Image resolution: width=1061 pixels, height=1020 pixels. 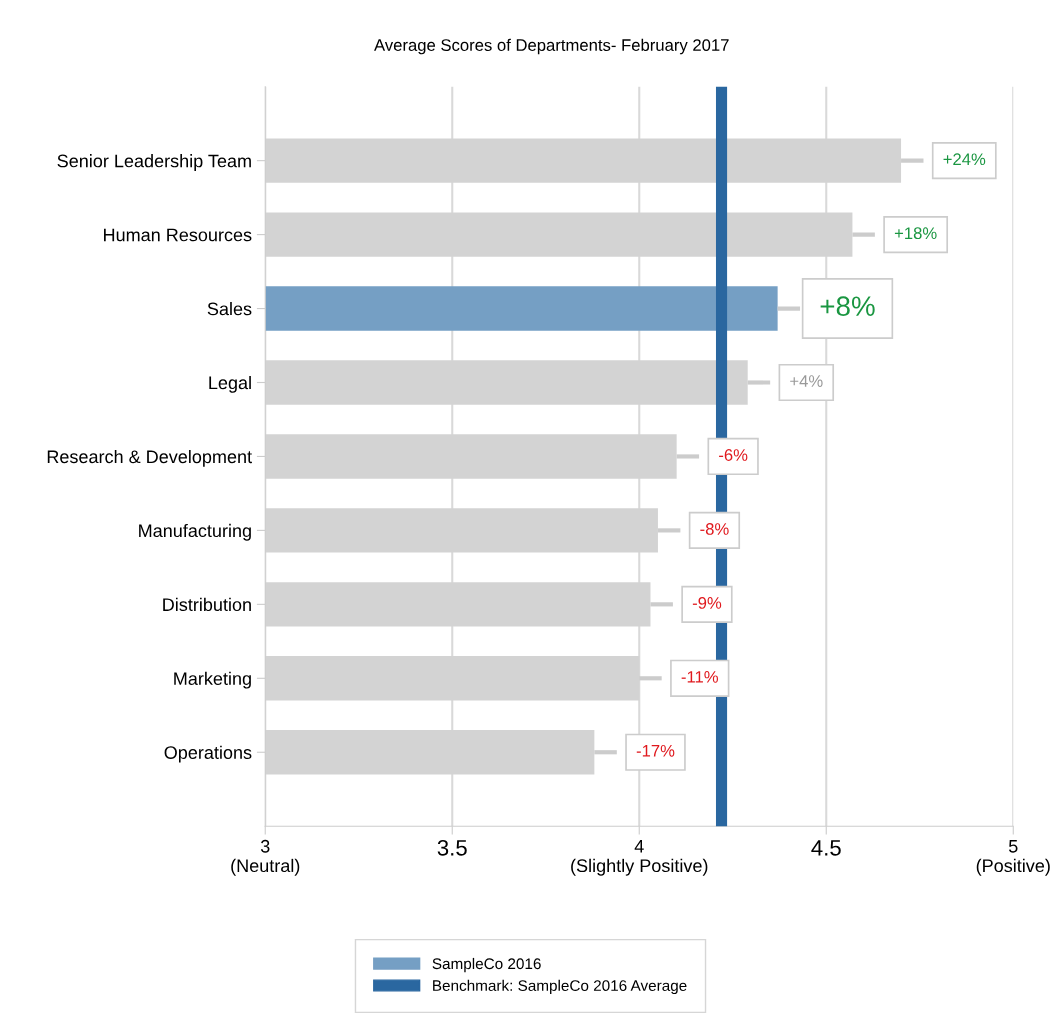 What do you see at coordinates (964, 159) in the screenshot?
I see `annotation: +24%` at bounding box center [964, 159].